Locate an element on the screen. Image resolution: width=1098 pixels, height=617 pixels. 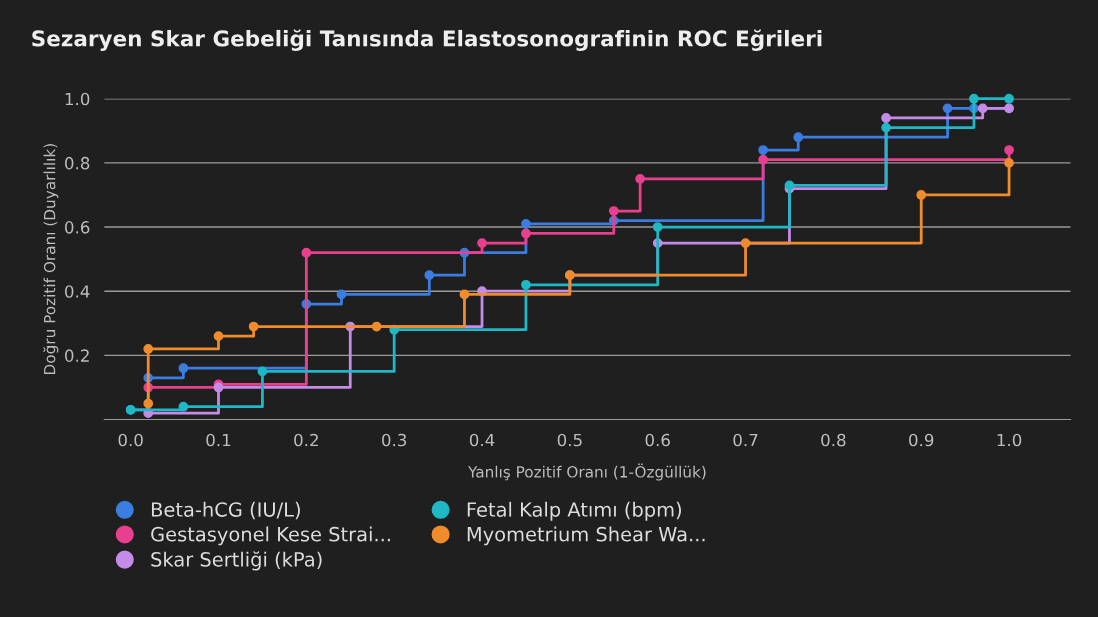
x-tick-label: 0.2 is located at coordinates (306, 440).